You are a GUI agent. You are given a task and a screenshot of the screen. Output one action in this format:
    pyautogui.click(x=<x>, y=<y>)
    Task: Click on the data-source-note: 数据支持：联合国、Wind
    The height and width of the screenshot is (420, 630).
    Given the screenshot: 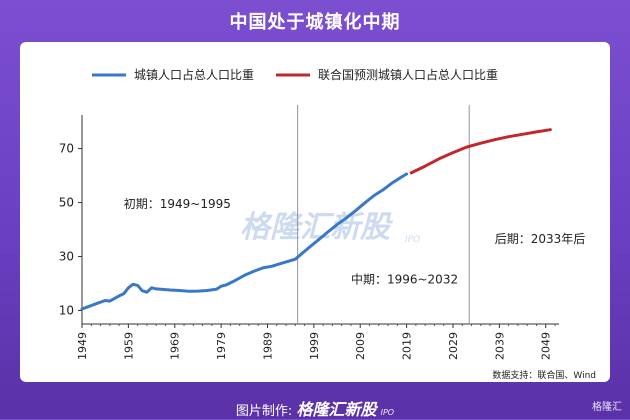 What is the action you would take?
    pyautogui.click(x=544, y=376)
    